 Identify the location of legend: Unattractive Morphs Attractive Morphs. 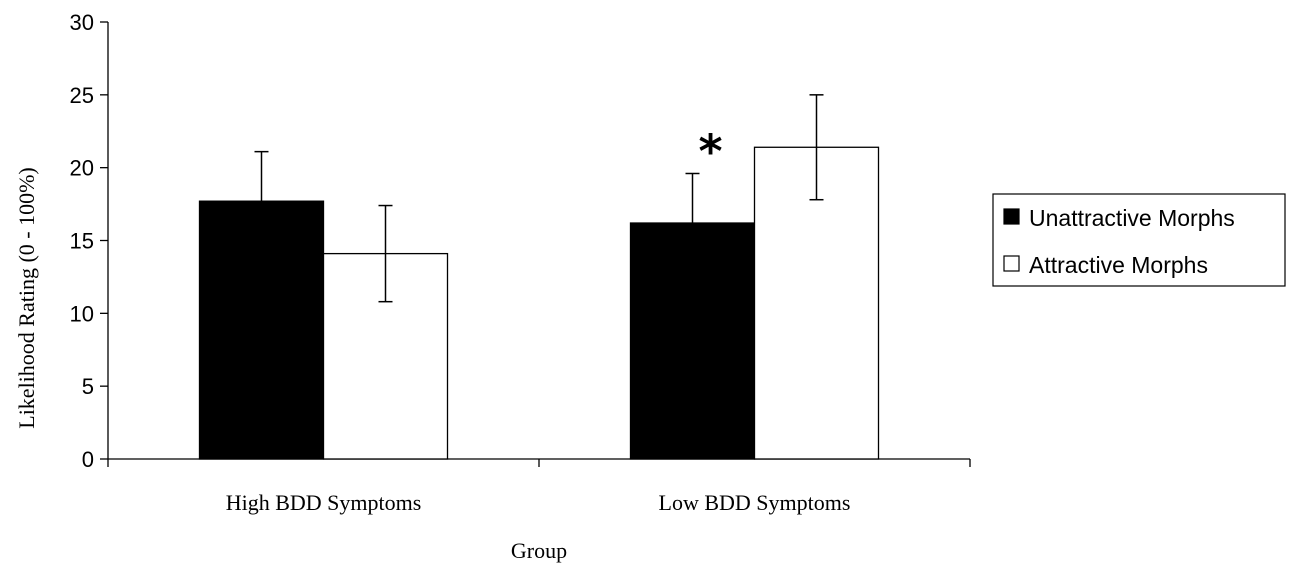
(1139, 240).